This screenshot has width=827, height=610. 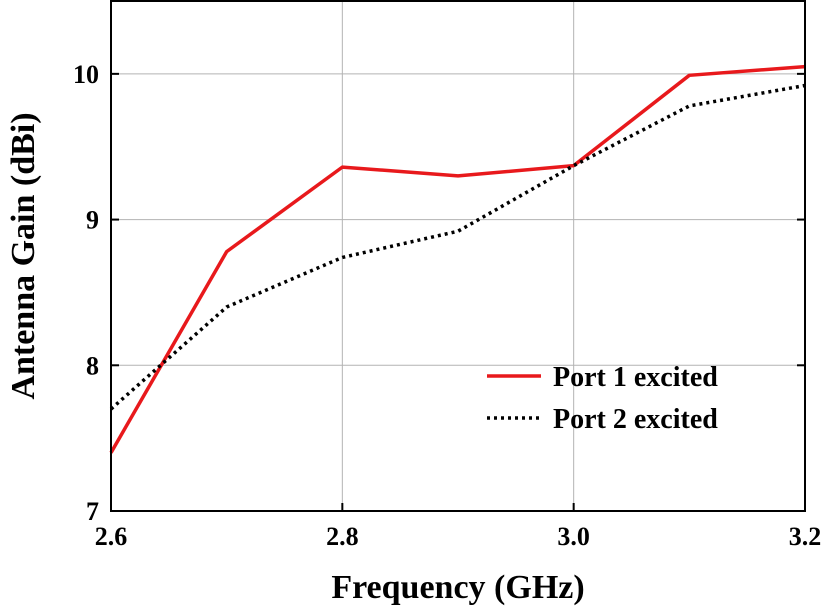 I want to click on x-tick-label: 3.2, so click(x=805, y=536).